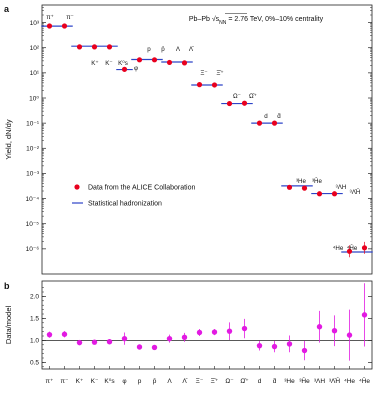 The height and width of the screenshot is (393, 378). I want to click on x-tick-label: ³Λ̄H̄, so click(335, 381).